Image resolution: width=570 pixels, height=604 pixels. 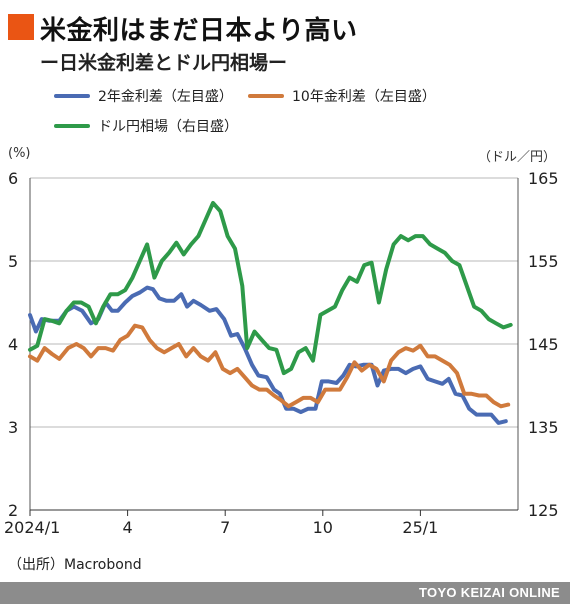 I want to click on legend-label-2y: 2年金利差（左目盛）, so click(x=165, y=97).